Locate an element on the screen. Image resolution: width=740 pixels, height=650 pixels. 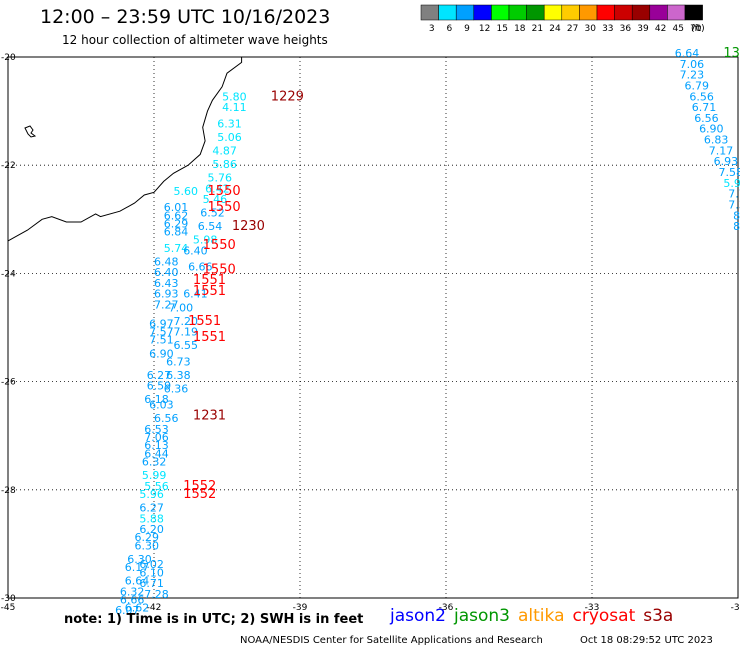
color-legend: 3 6 9 12 15 18 21 24 27 30 33 36 39 42 45 70(ft) is located at coordinates (562, 19).